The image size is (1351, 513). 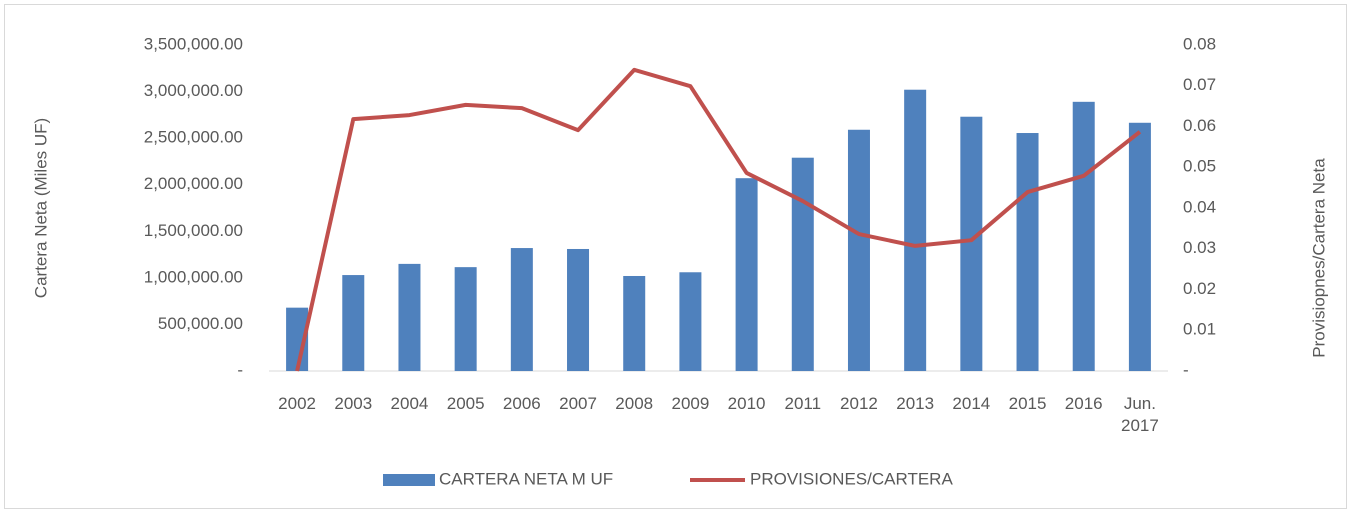 What do you see at coordinates (1199, 247) in the screenshot?
I see `y2-tick-label: 0.03` at bounding box center [1199, 247].